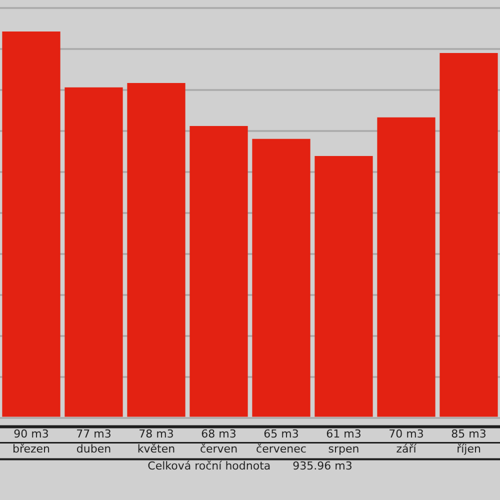 The image size is (500, 500). I want to click on x-tick-label: duben, so click(94, 449).